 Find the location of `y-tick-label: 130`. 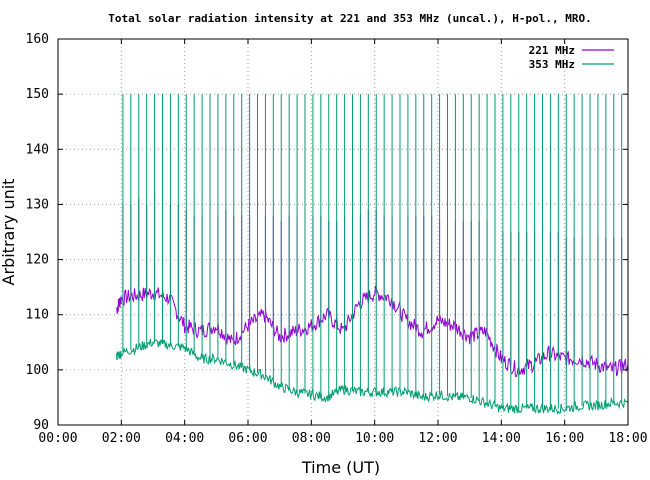

y-tick-label: 130 is located at coordinates (37, 204).